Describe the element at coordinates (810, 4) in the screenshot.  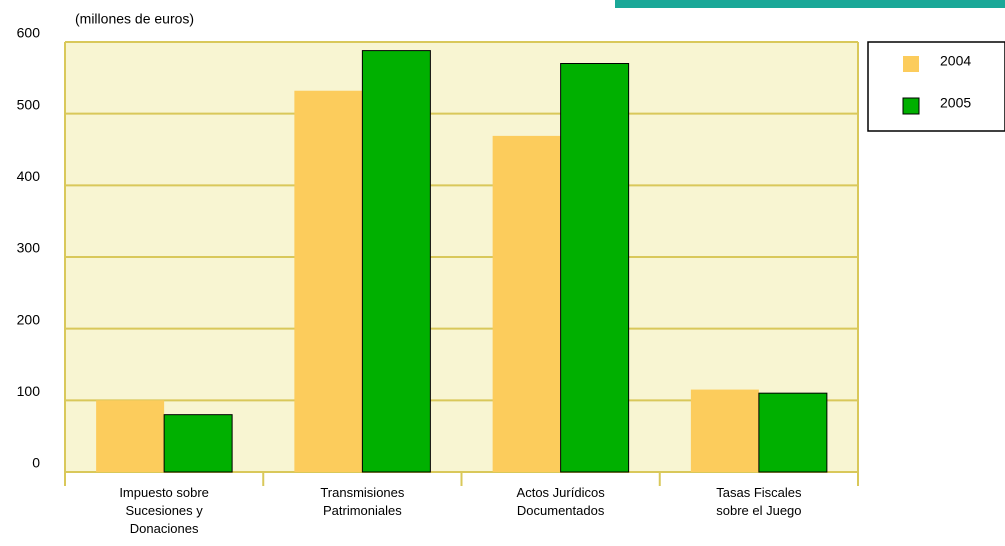
I see `header-band` at that location.